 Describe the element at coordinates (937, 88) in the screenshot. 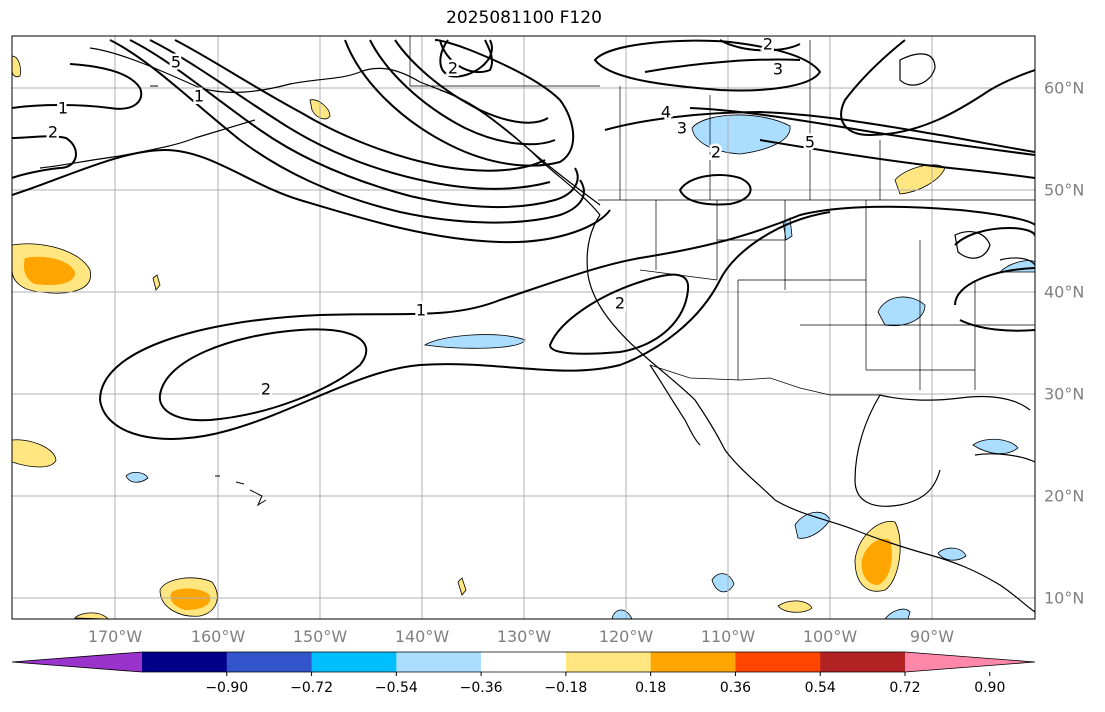

I see `contour-hudson-loop` at that location.